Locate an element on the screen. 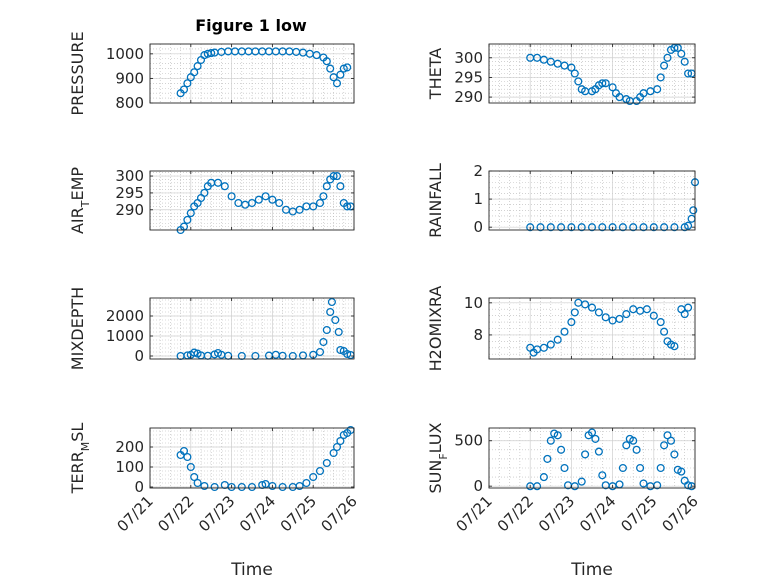 The height and width of the screenshot is (583, 778). y-axis-label: AIRTEMP is located at coordinates (80, 200).